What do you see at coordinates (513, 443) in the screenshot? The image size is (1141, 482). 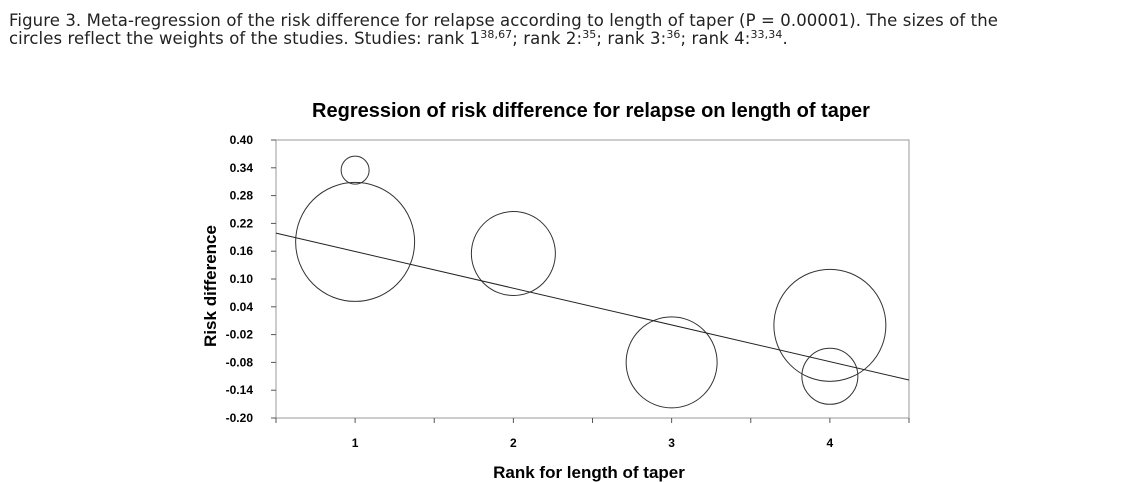 I see `x-tick-label: 2` at bounding box center [513, 443].